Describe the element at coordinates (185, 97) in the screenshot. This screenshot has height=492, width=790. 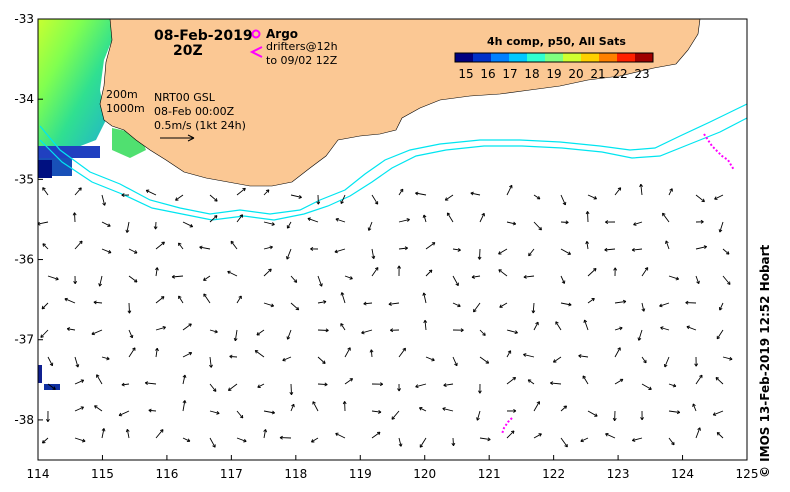
I see `altimetry-product: NRT00 GSL` at that location.